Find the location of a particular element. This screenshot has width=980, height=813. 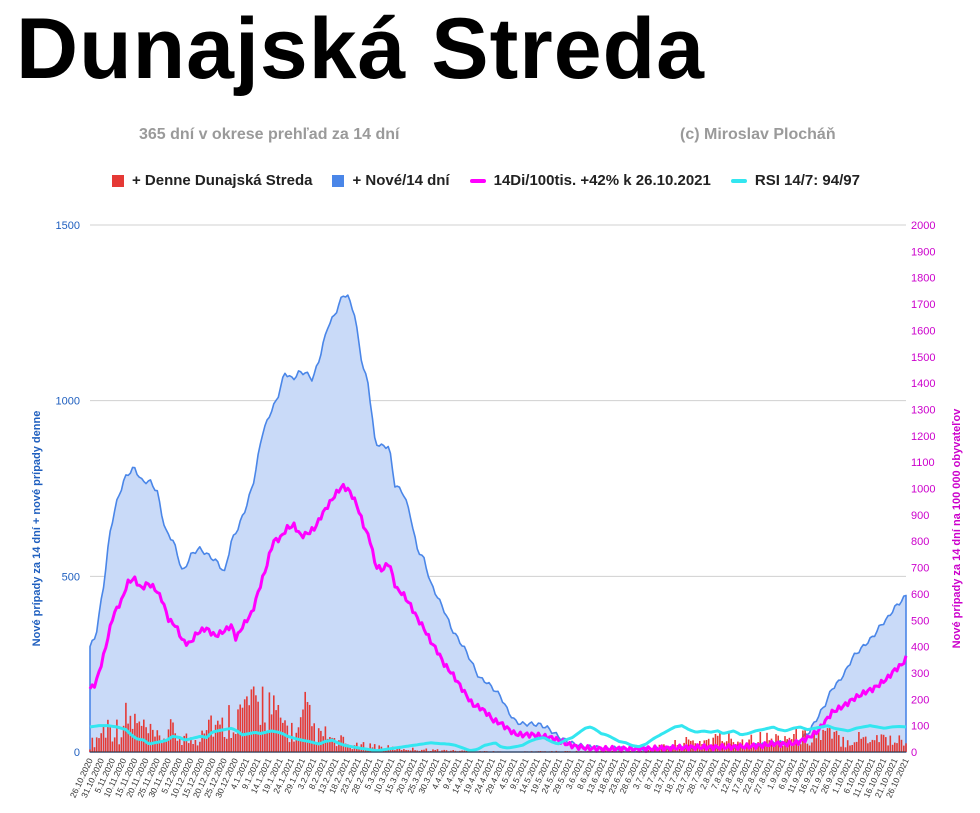

series-rsi-line is located at coordinates (498, 738).